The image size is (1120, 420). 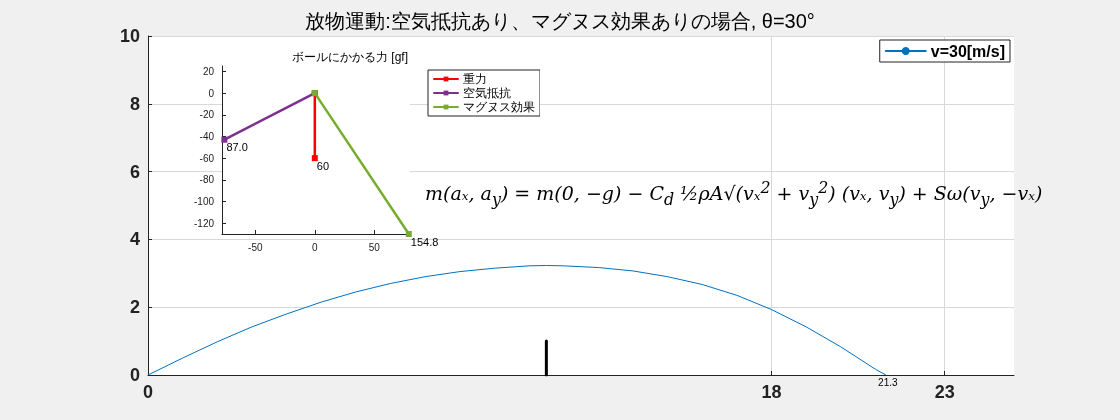 What do you see at coordinates (374, 247) in the screenshot?
I see `x-tick-label: 50` at bounding box center [374, 247].